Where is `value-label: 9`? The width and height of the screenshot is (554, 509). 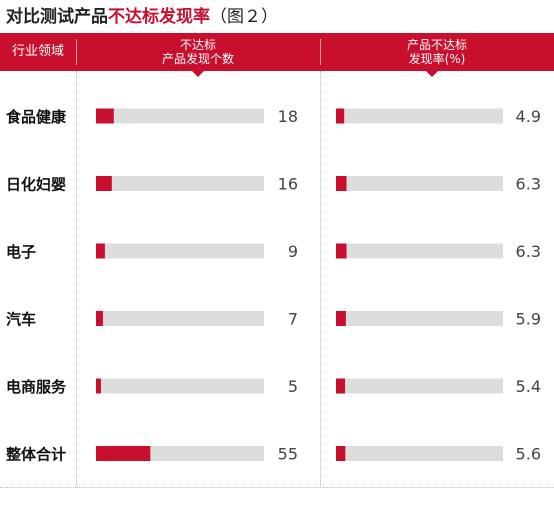 value-label: 9 is located at coordinates (293, 251).